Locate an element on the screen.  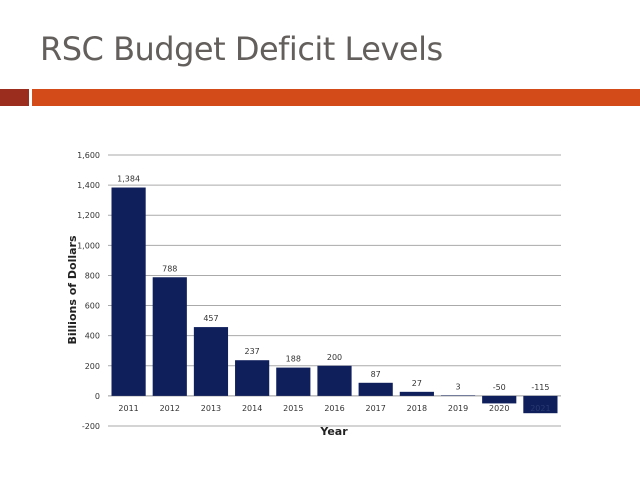
x-tick-label: 2021 is located at coordinates (540, 408).